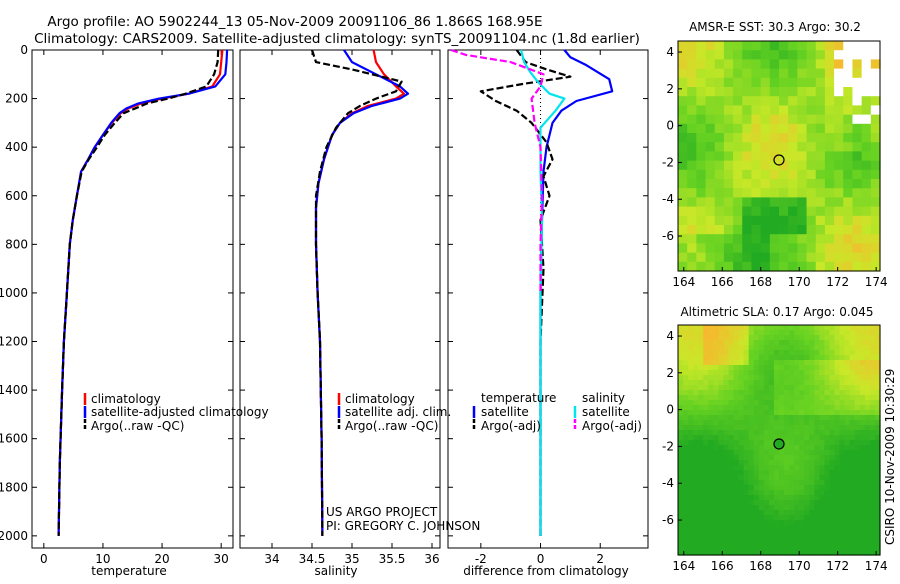  Describe the element at coordinates (14, 487) in the screenshot. I see `y-tick-label: 1800` at that location.